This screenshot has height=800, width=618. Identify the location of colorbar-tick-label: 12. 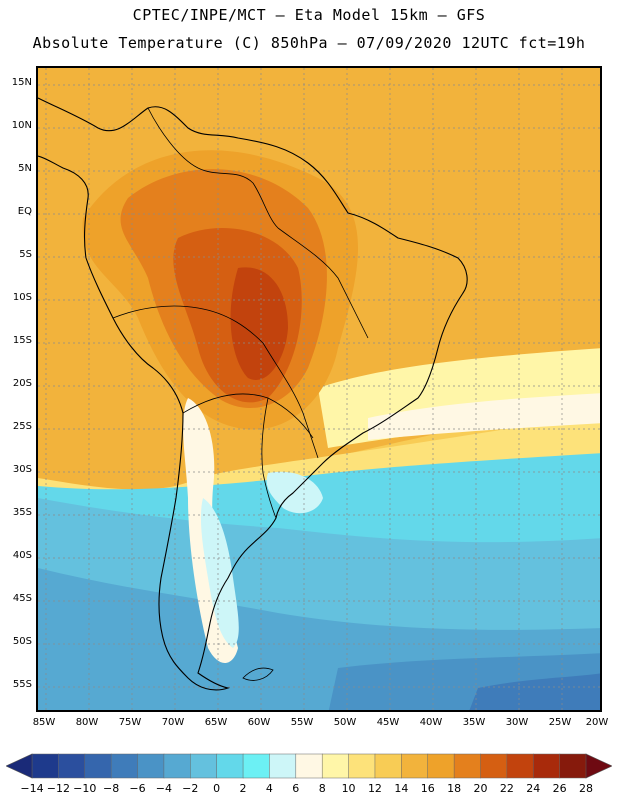
(374, 788).